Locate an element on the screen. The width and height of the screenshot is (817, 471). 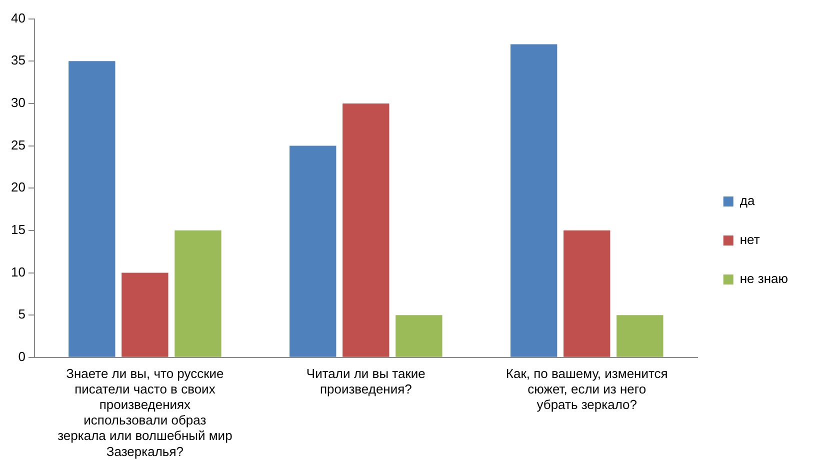
y-tick-label: 25 is located at coordinates (18, 144).